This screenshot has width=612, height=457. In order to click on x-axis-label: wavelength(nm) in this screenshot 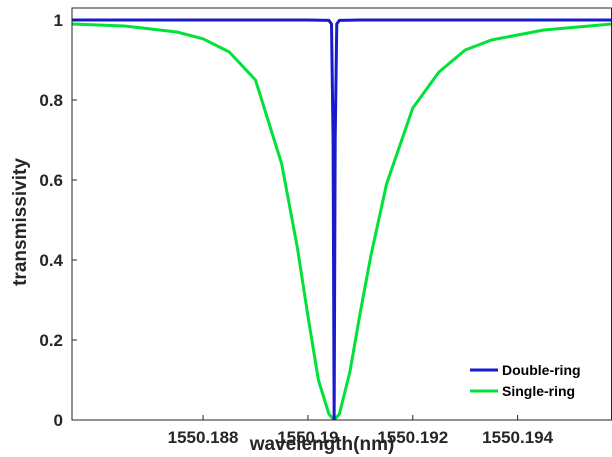, I will do `click(322, 444)`.